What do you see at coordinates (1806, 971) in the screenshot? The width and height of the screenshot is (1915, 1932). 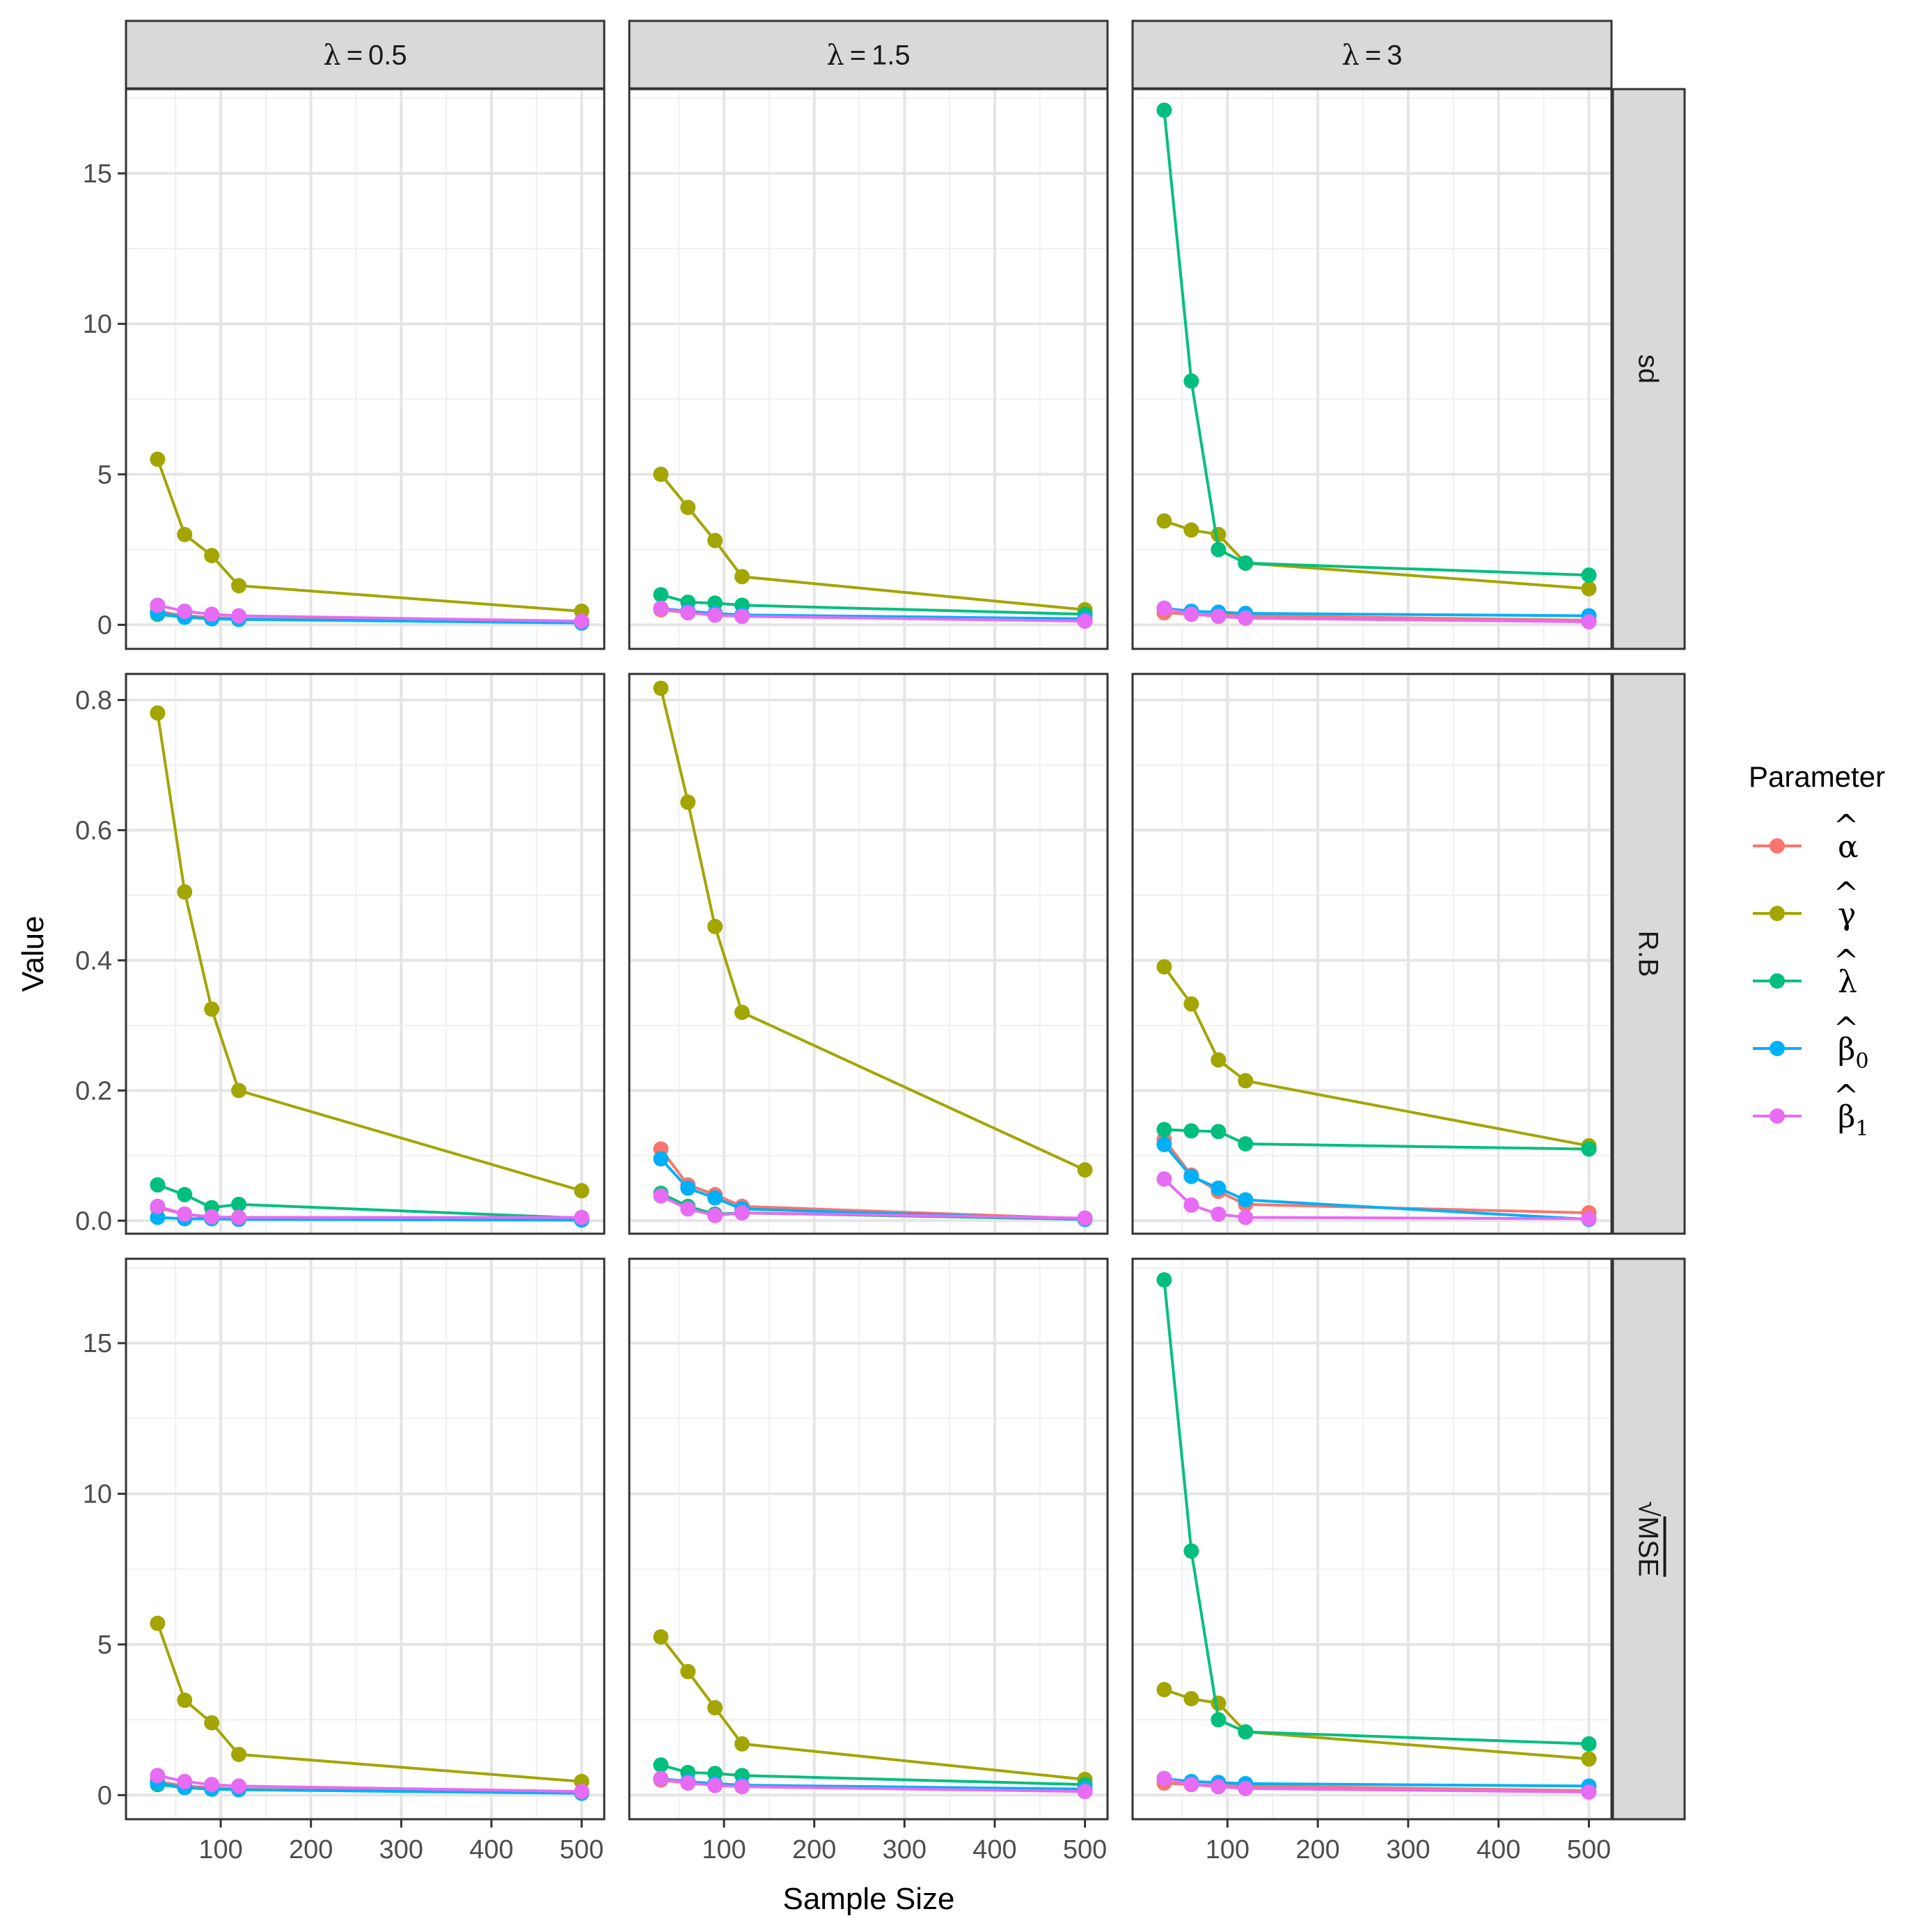 I see `legend-item-lambda: λ^` at bounding box center [1806, 971].